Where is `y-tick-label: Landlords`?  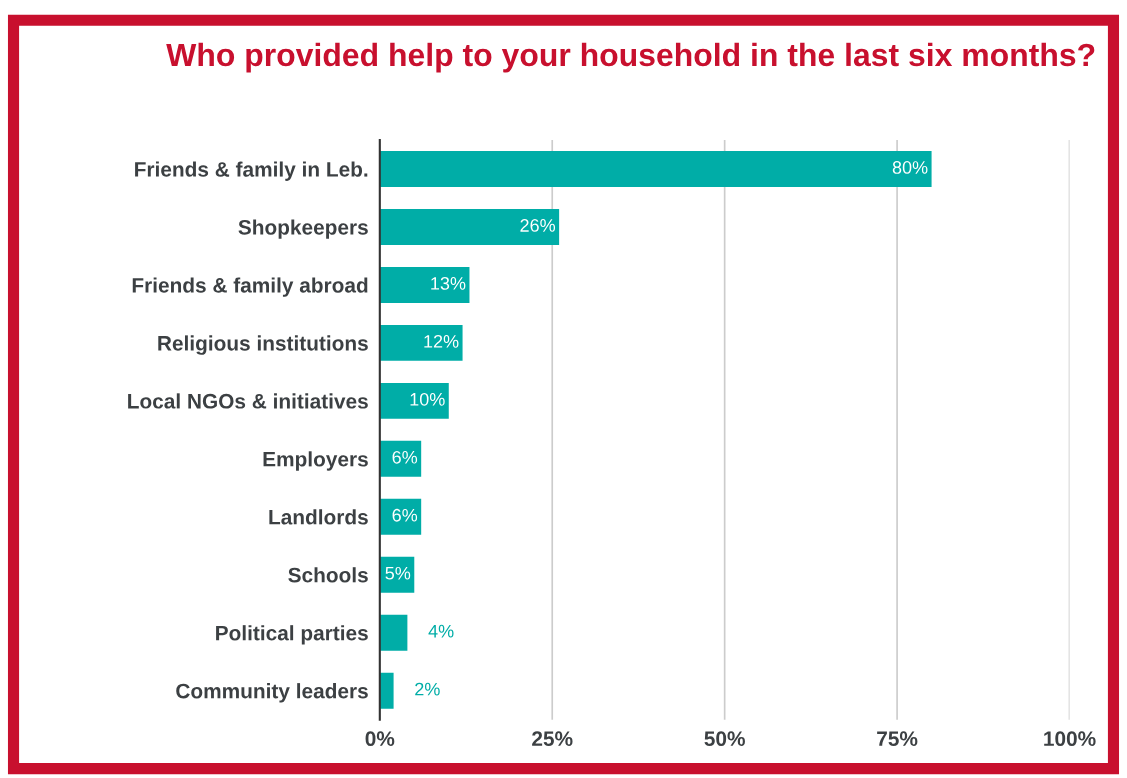
y-tick-label: Landlords is located at coordinates (318, 517).